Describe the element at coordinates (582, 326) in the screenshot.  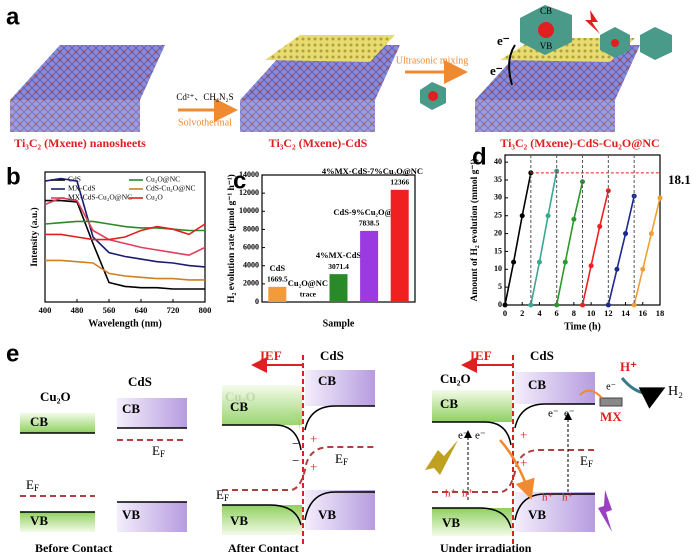
I see `x-axis-label: Time (h)` at that location.